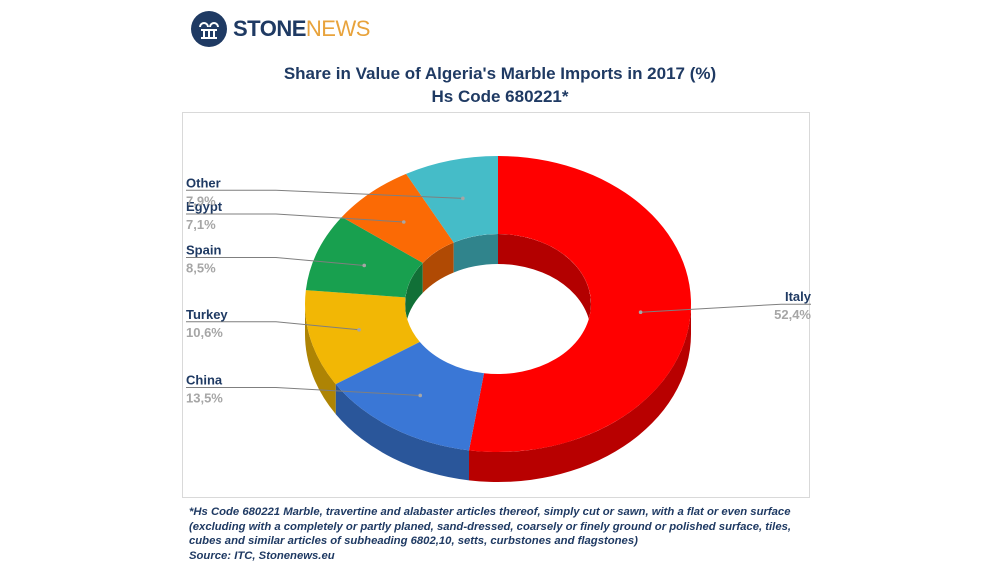 This screenshot has width=1000, height=571. I want to click on slice-label-egypt: Egypt, so click(204, 206).